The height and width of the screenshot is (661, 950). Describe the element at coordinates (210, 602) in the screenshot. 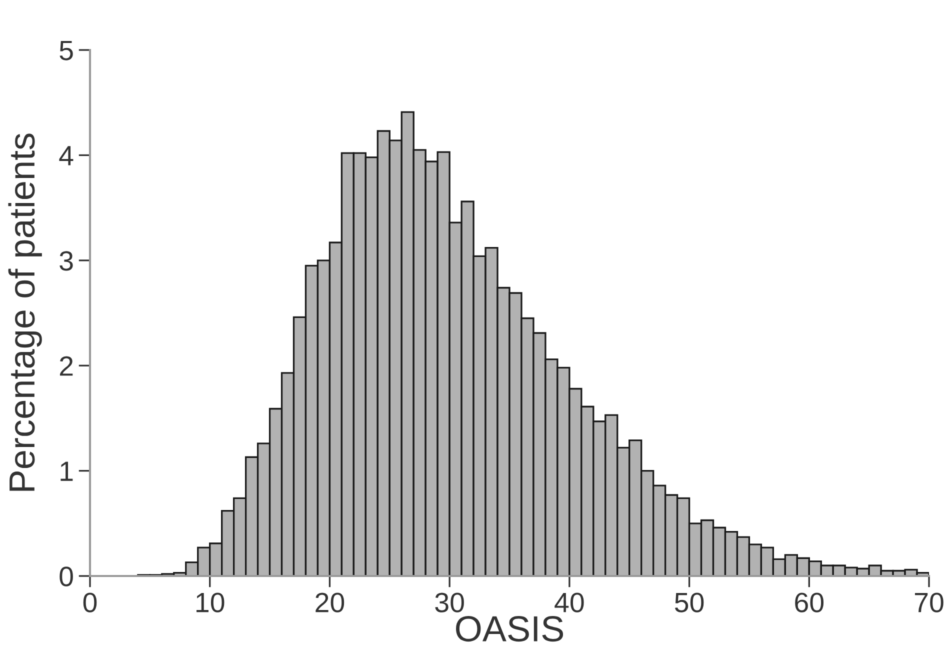

I see `x-tick-label: 10` at that location.